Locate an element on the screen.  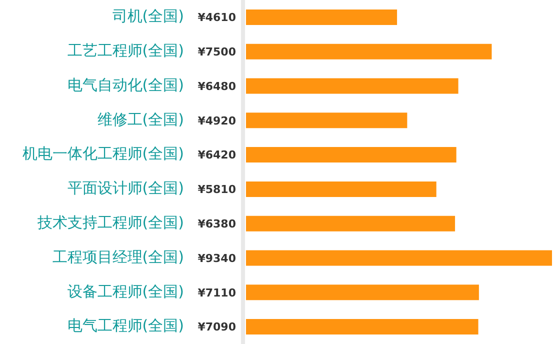
data-label: ¥6420 is located at coordinates (217, 155).